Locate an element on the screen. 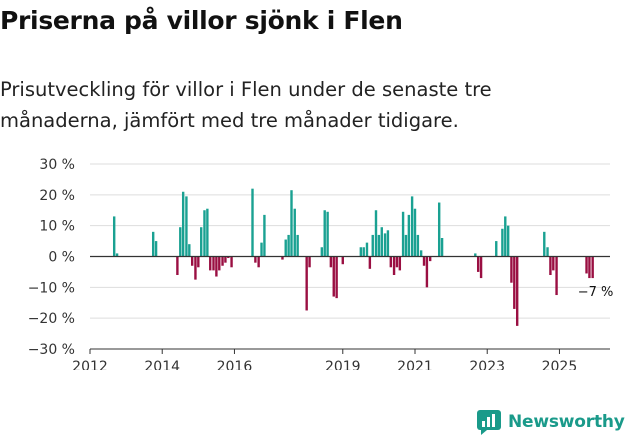 This screenshot has width=631, height=439. annotation-label: −7 % is located at coordinates (596, 292).